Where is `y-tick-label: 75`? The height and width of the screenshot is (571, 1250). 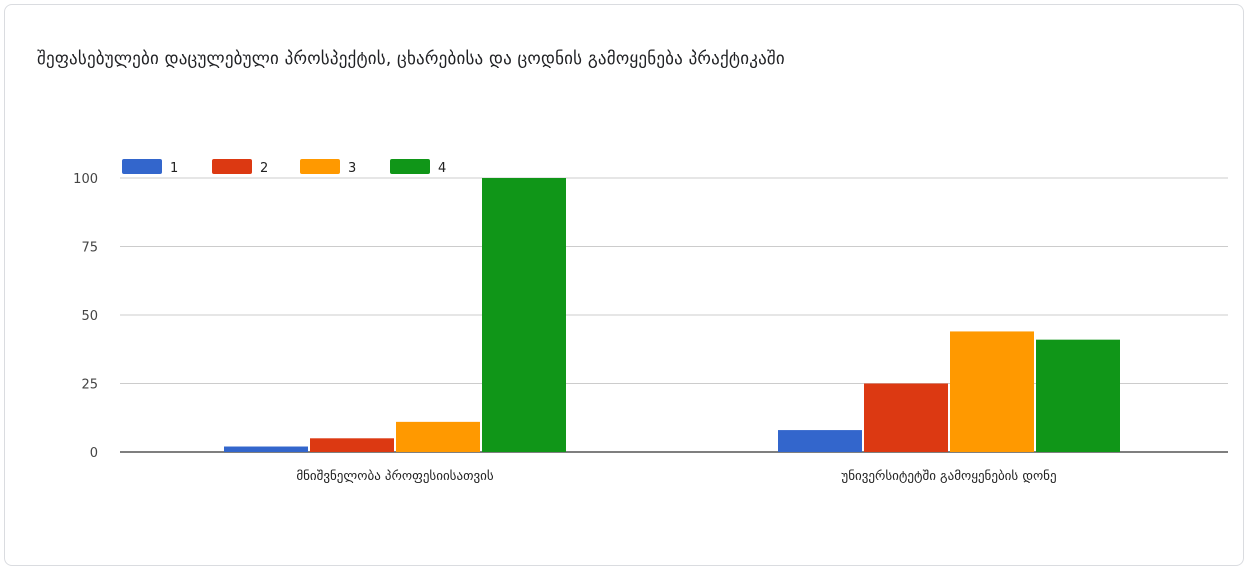
y-tick-label: 75 is located at coordinates (89, 248).